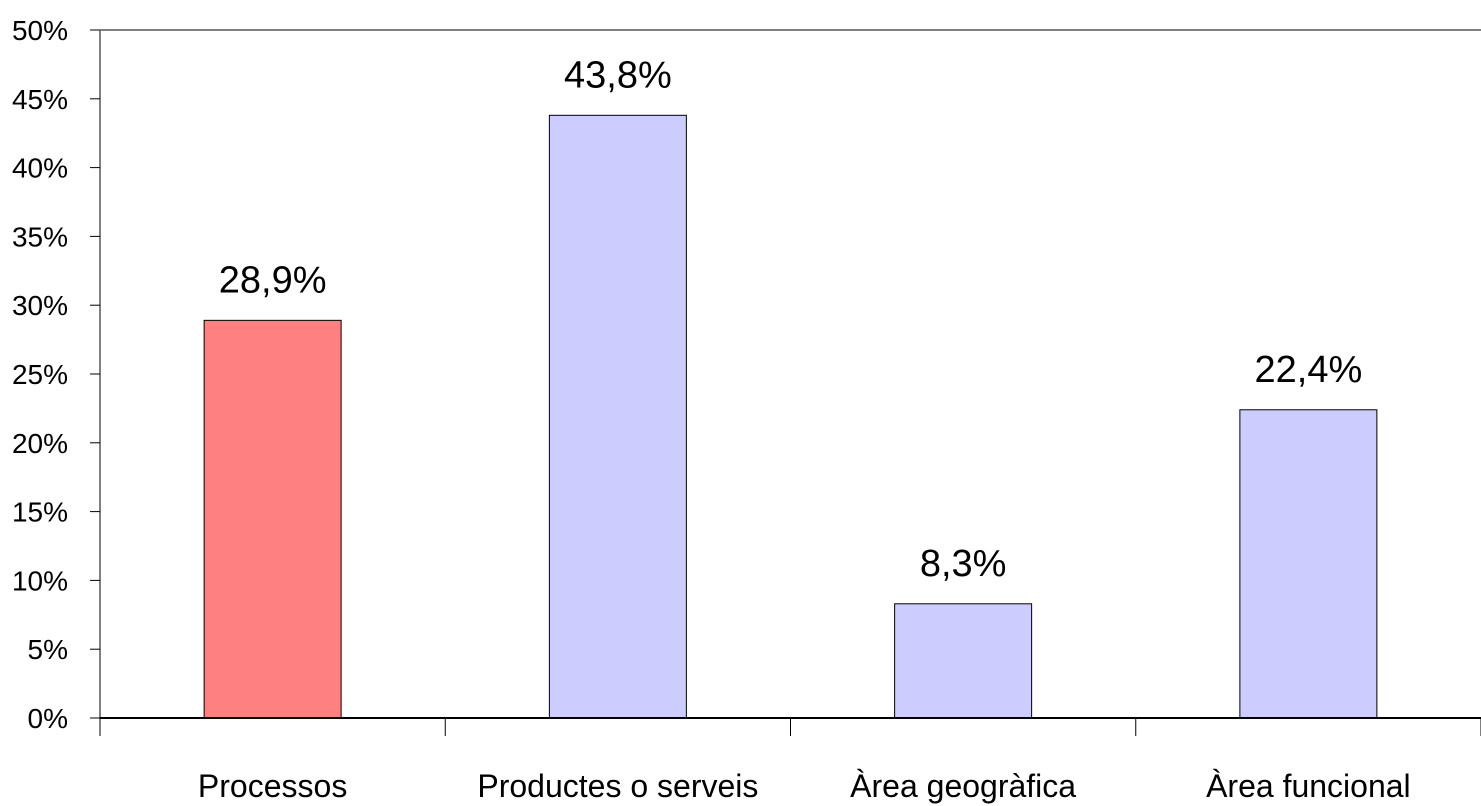  What do you see at coordinates (272, 786) in the screenshot?
I see `x-tick-label: Processos` at bounding box center [272, 786].